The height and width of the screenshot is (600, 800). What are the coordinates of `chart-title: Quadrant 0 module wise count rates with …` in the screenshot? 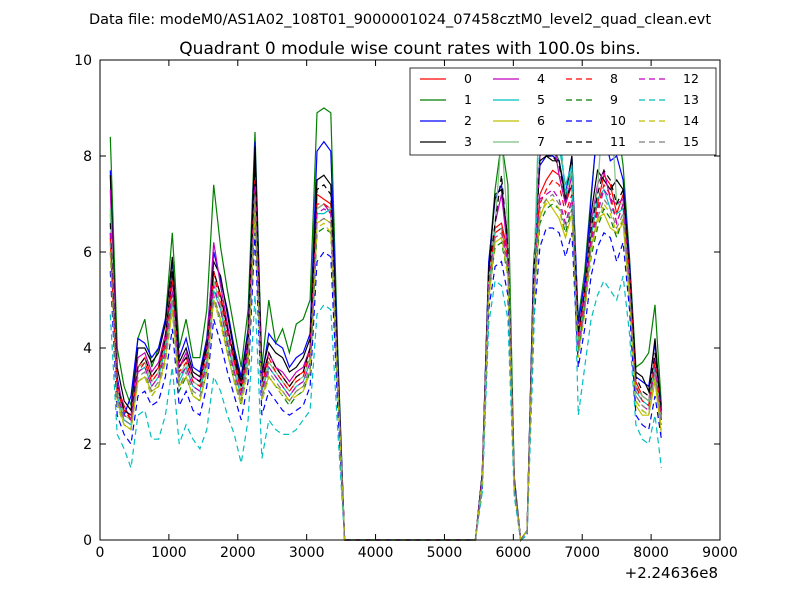 It's located at (409, 49).